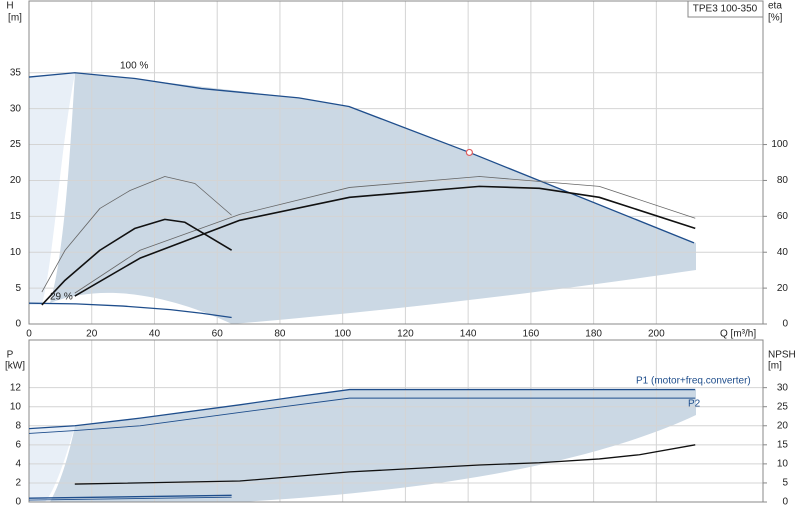 Image resolution: width=800 pixels, height=520 pixels. Describe the element at coordinates (783, 216) in the screenshot. I see `y2-tick-label: 60` at that location.